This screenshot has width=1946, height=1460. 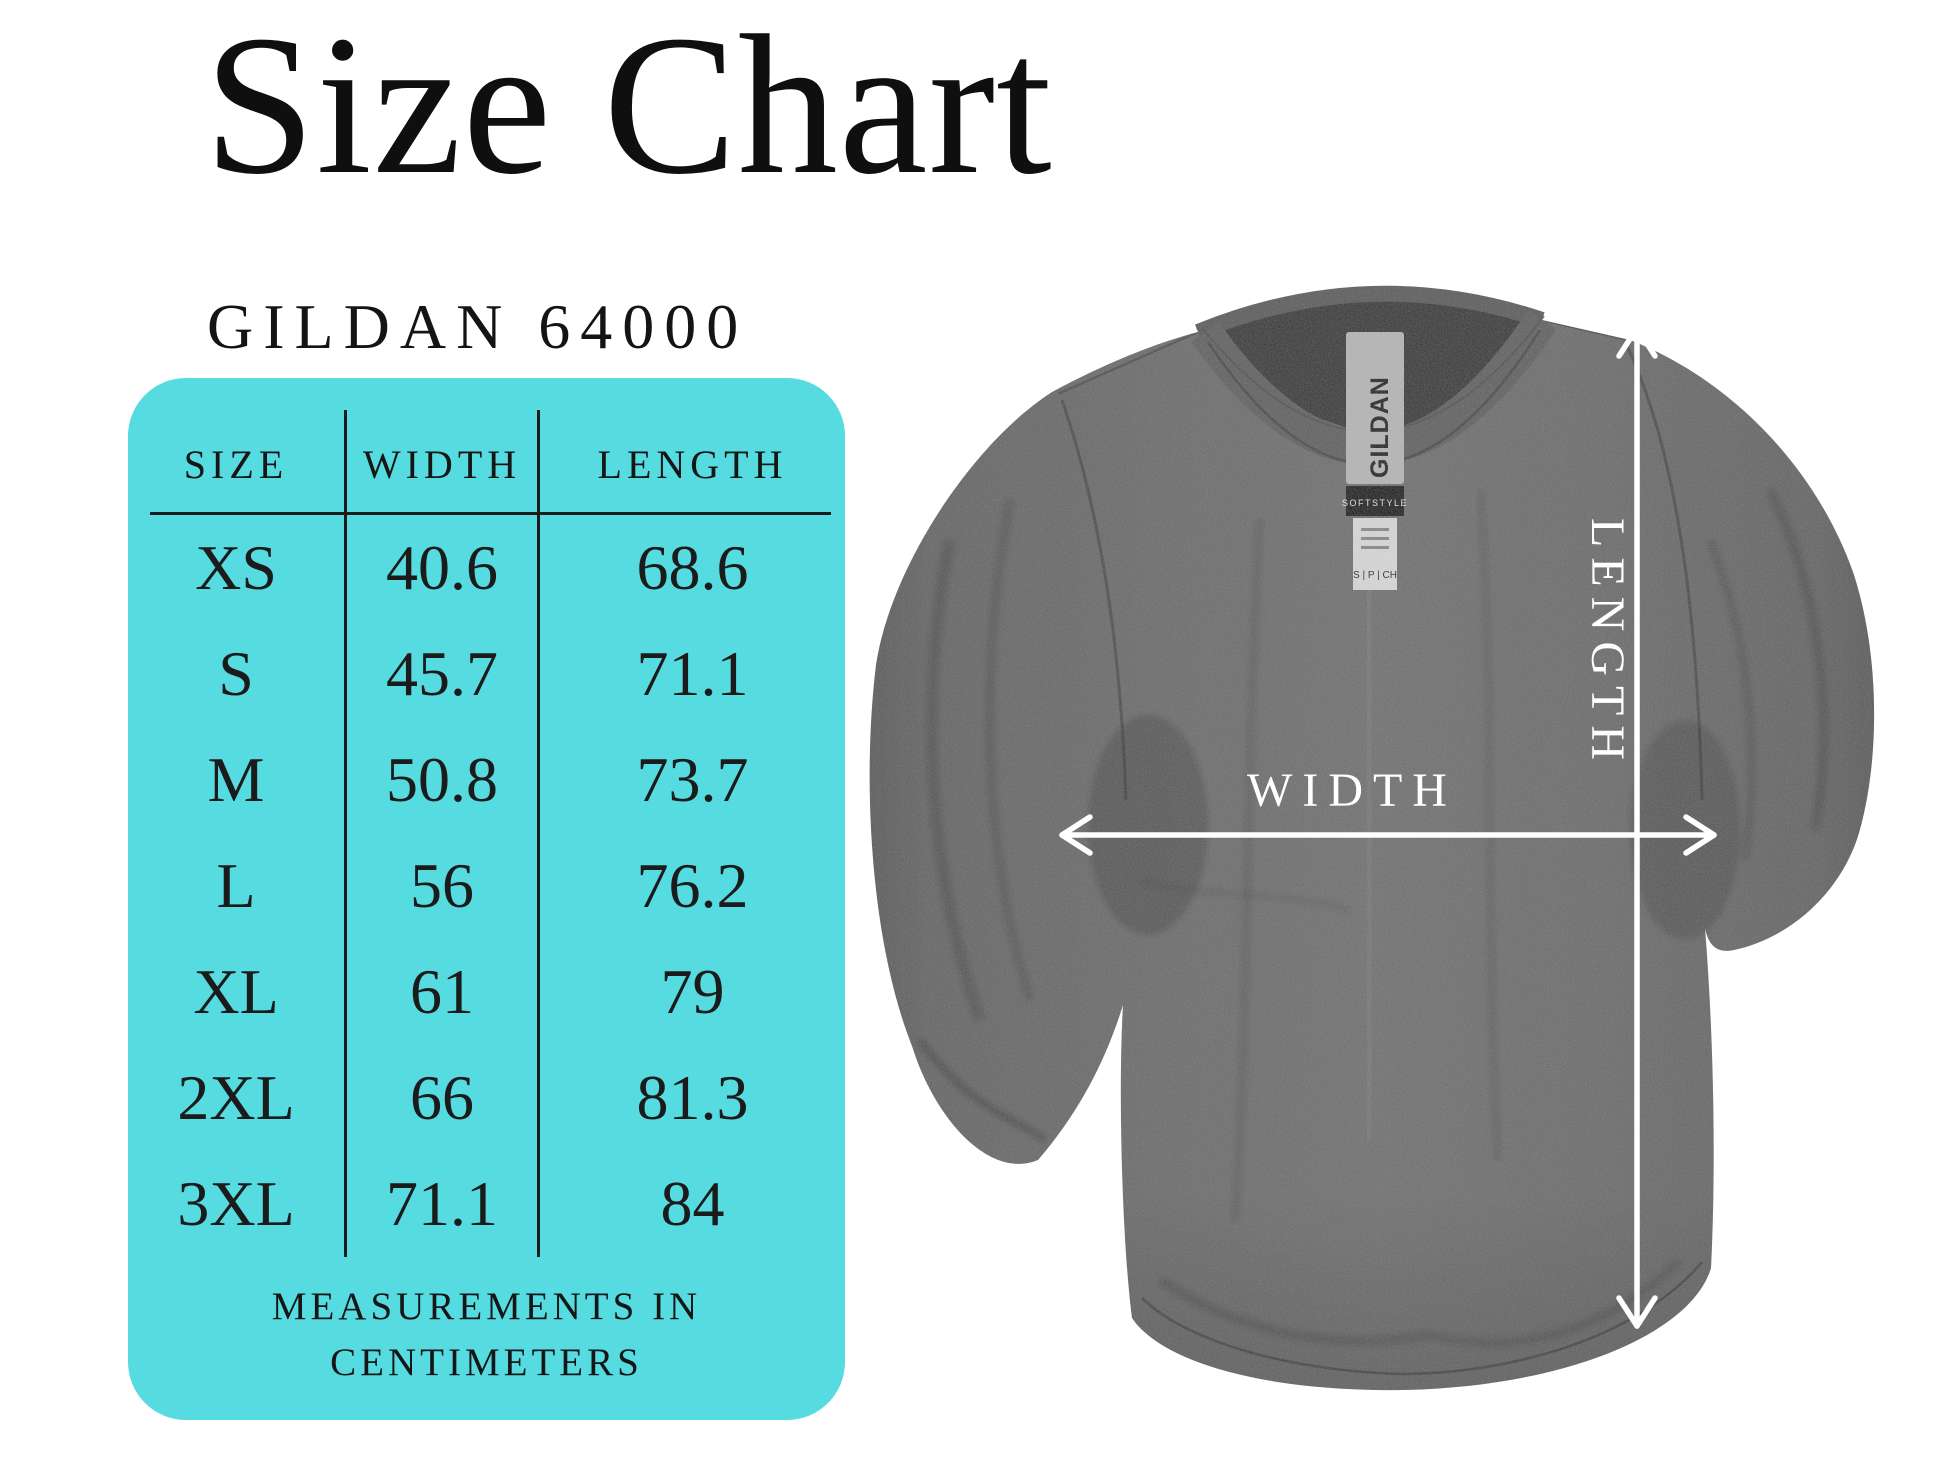 I want to click on width-cell: 56, so click(x=443, y=886).